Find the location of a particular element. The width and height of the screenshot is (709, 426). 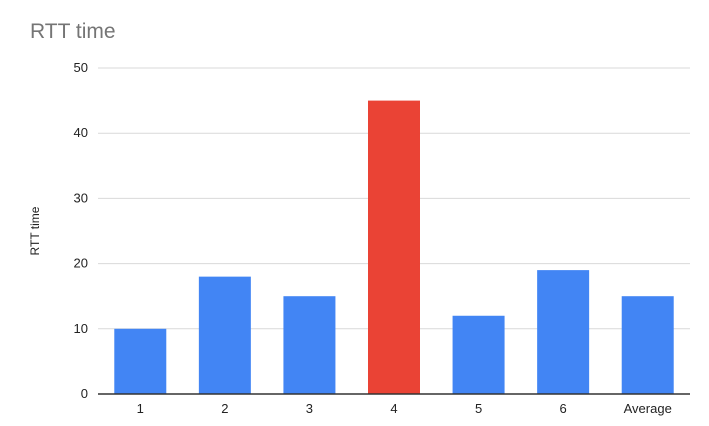

x-tick-label: 1 is located at coordinates (140, 408).